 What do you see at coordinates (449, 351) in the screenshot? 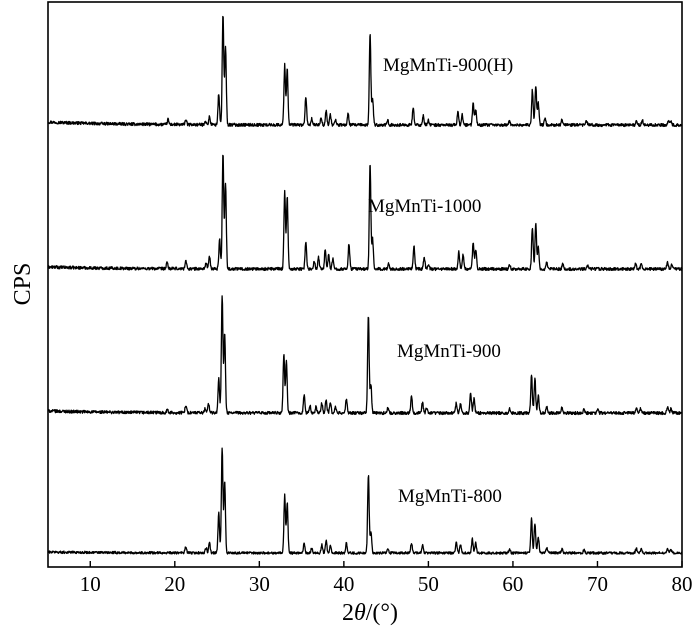
I see `series-label-900: MgMnTi-900` at bounding box center [449, 351].